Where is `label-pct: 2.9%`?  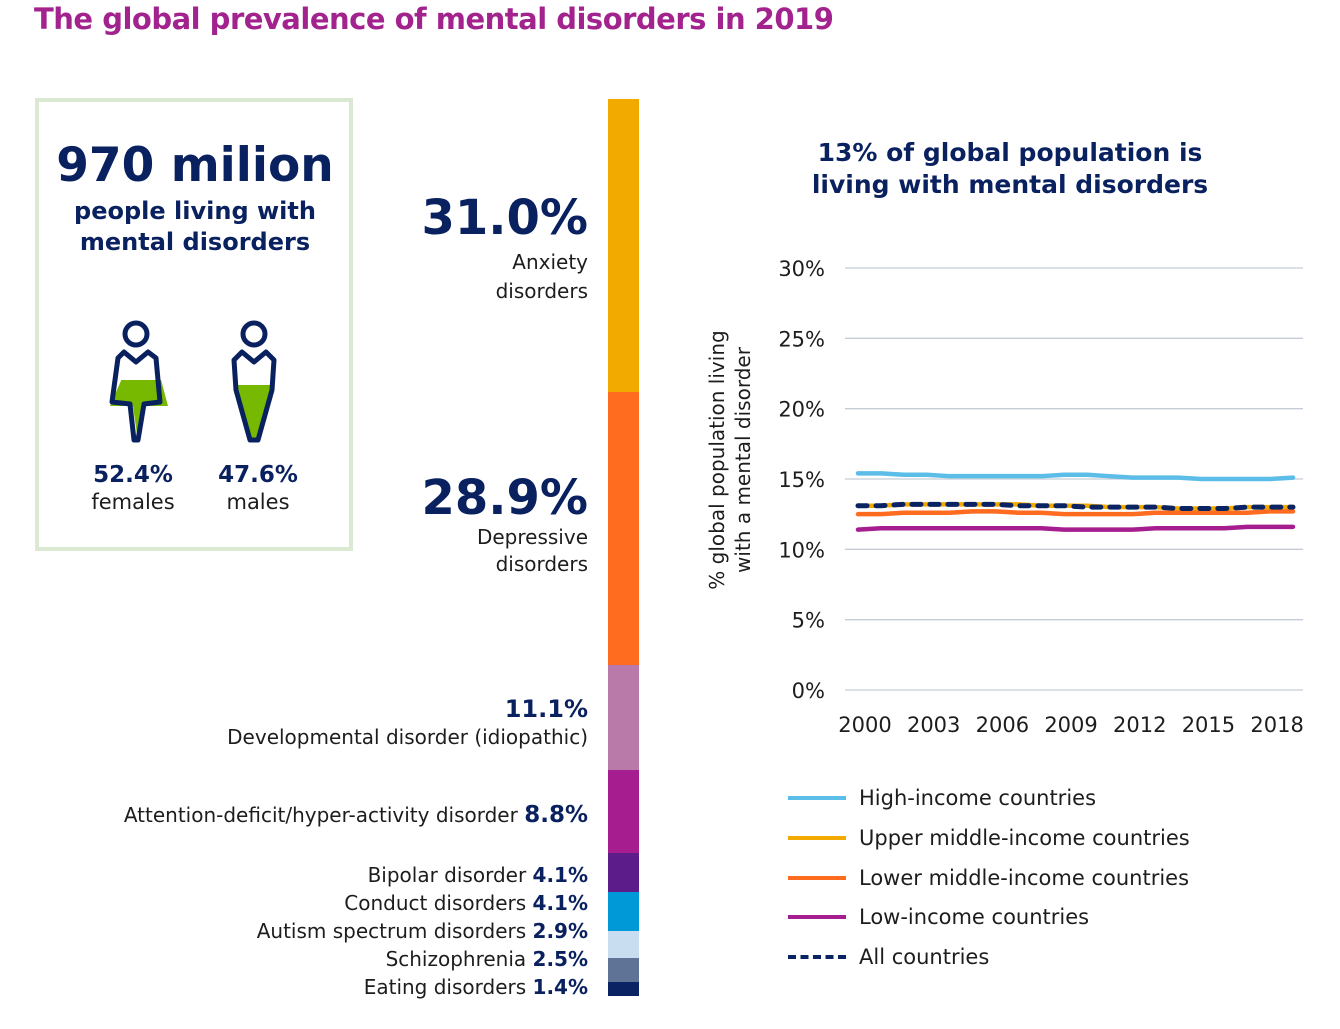
label-pct: 2.9% is located at coordinates (560, 931).